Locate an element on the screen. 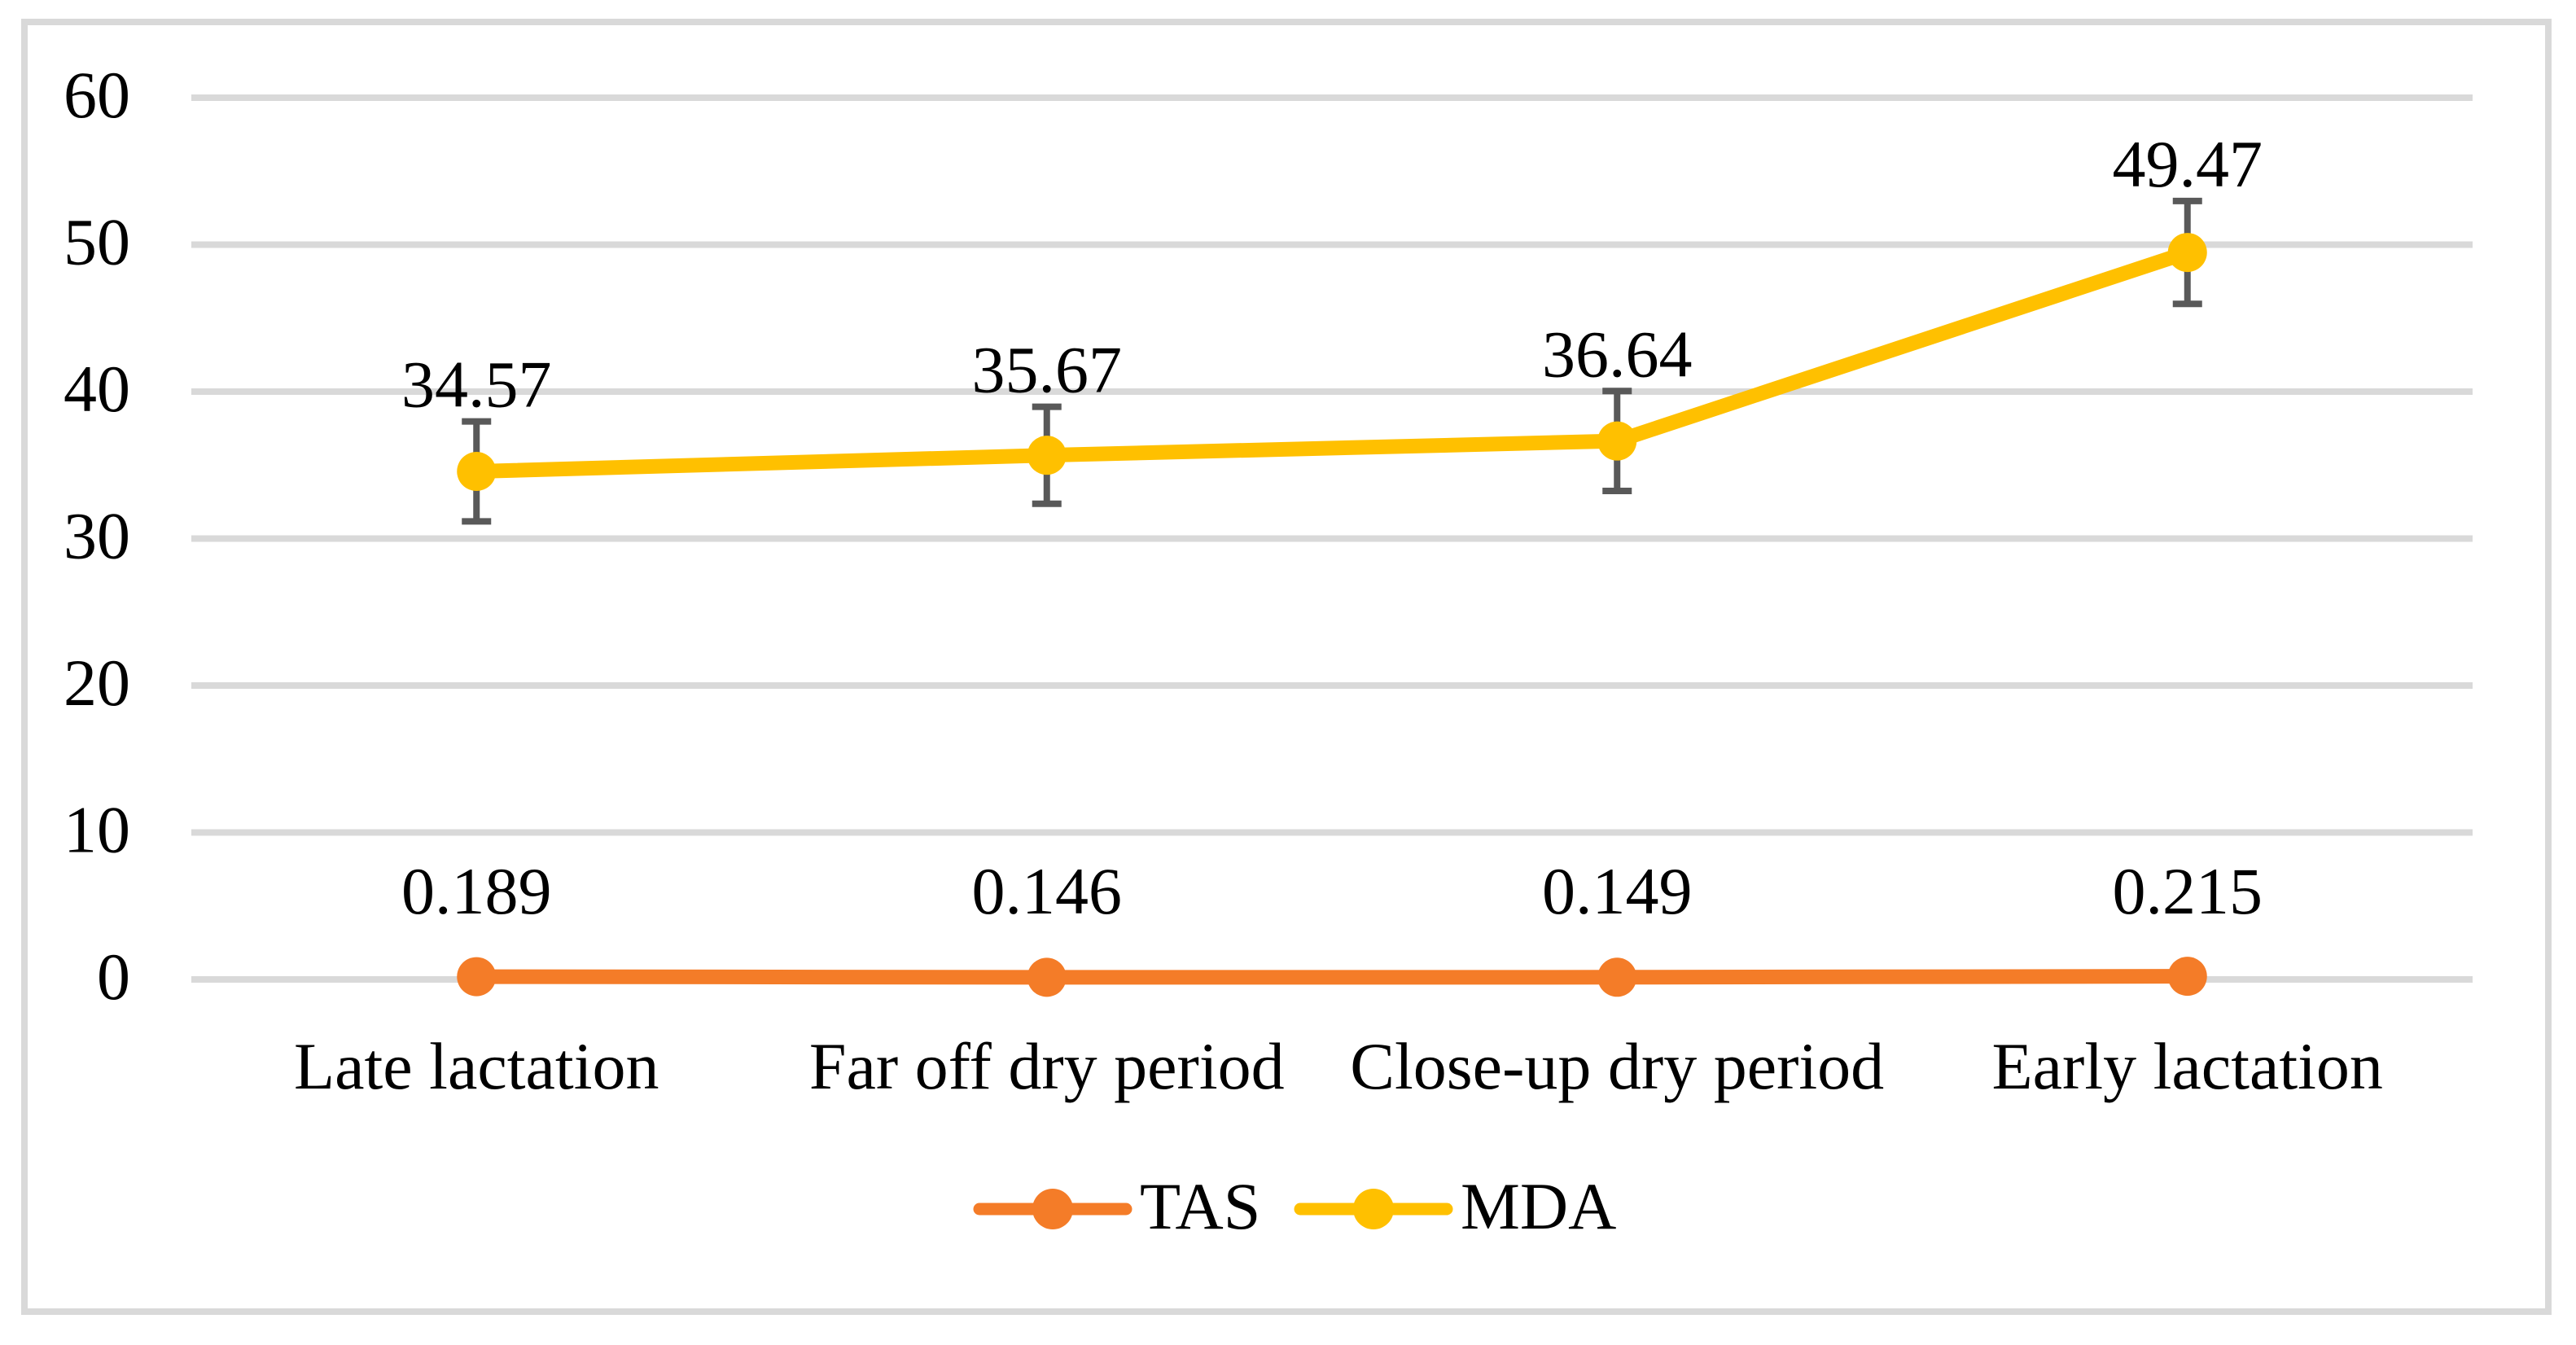  legend-tas-label: TAS is located at coordinates (1200, 1206).